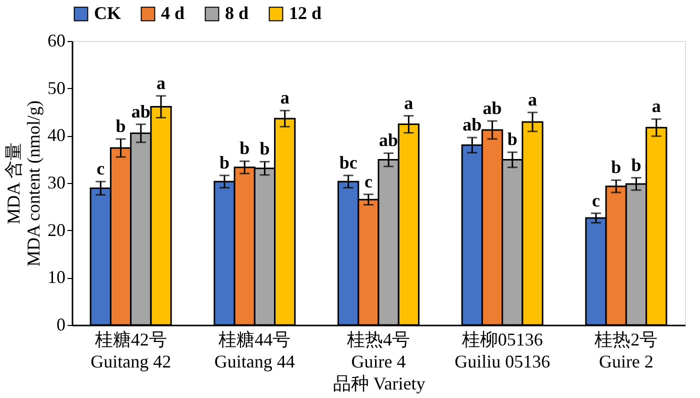  I want to click on x-tick-label: 桂热2号 Guire 2, so click(626, 351).